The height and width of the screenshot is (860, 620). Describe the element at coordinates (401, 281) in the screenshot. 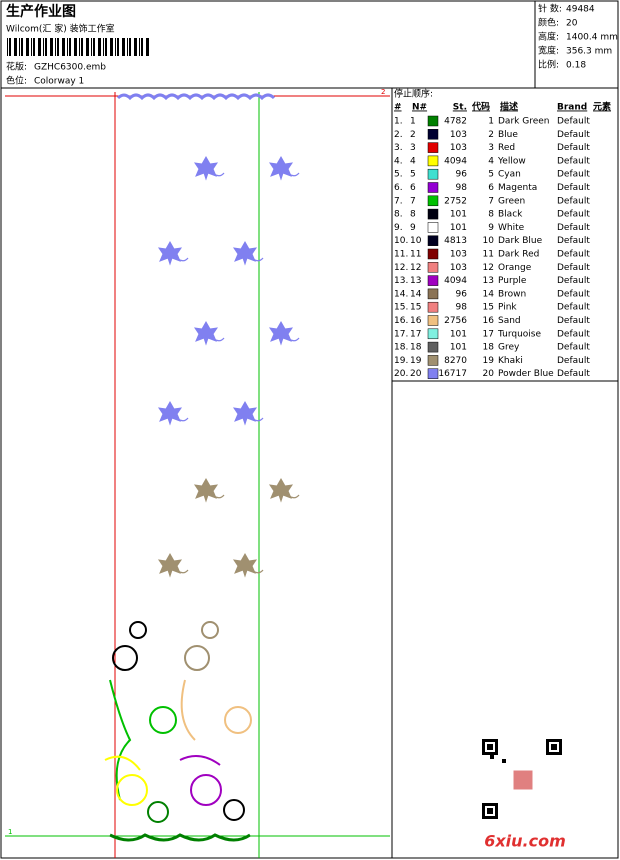

I see `cell: 13.` at that location.